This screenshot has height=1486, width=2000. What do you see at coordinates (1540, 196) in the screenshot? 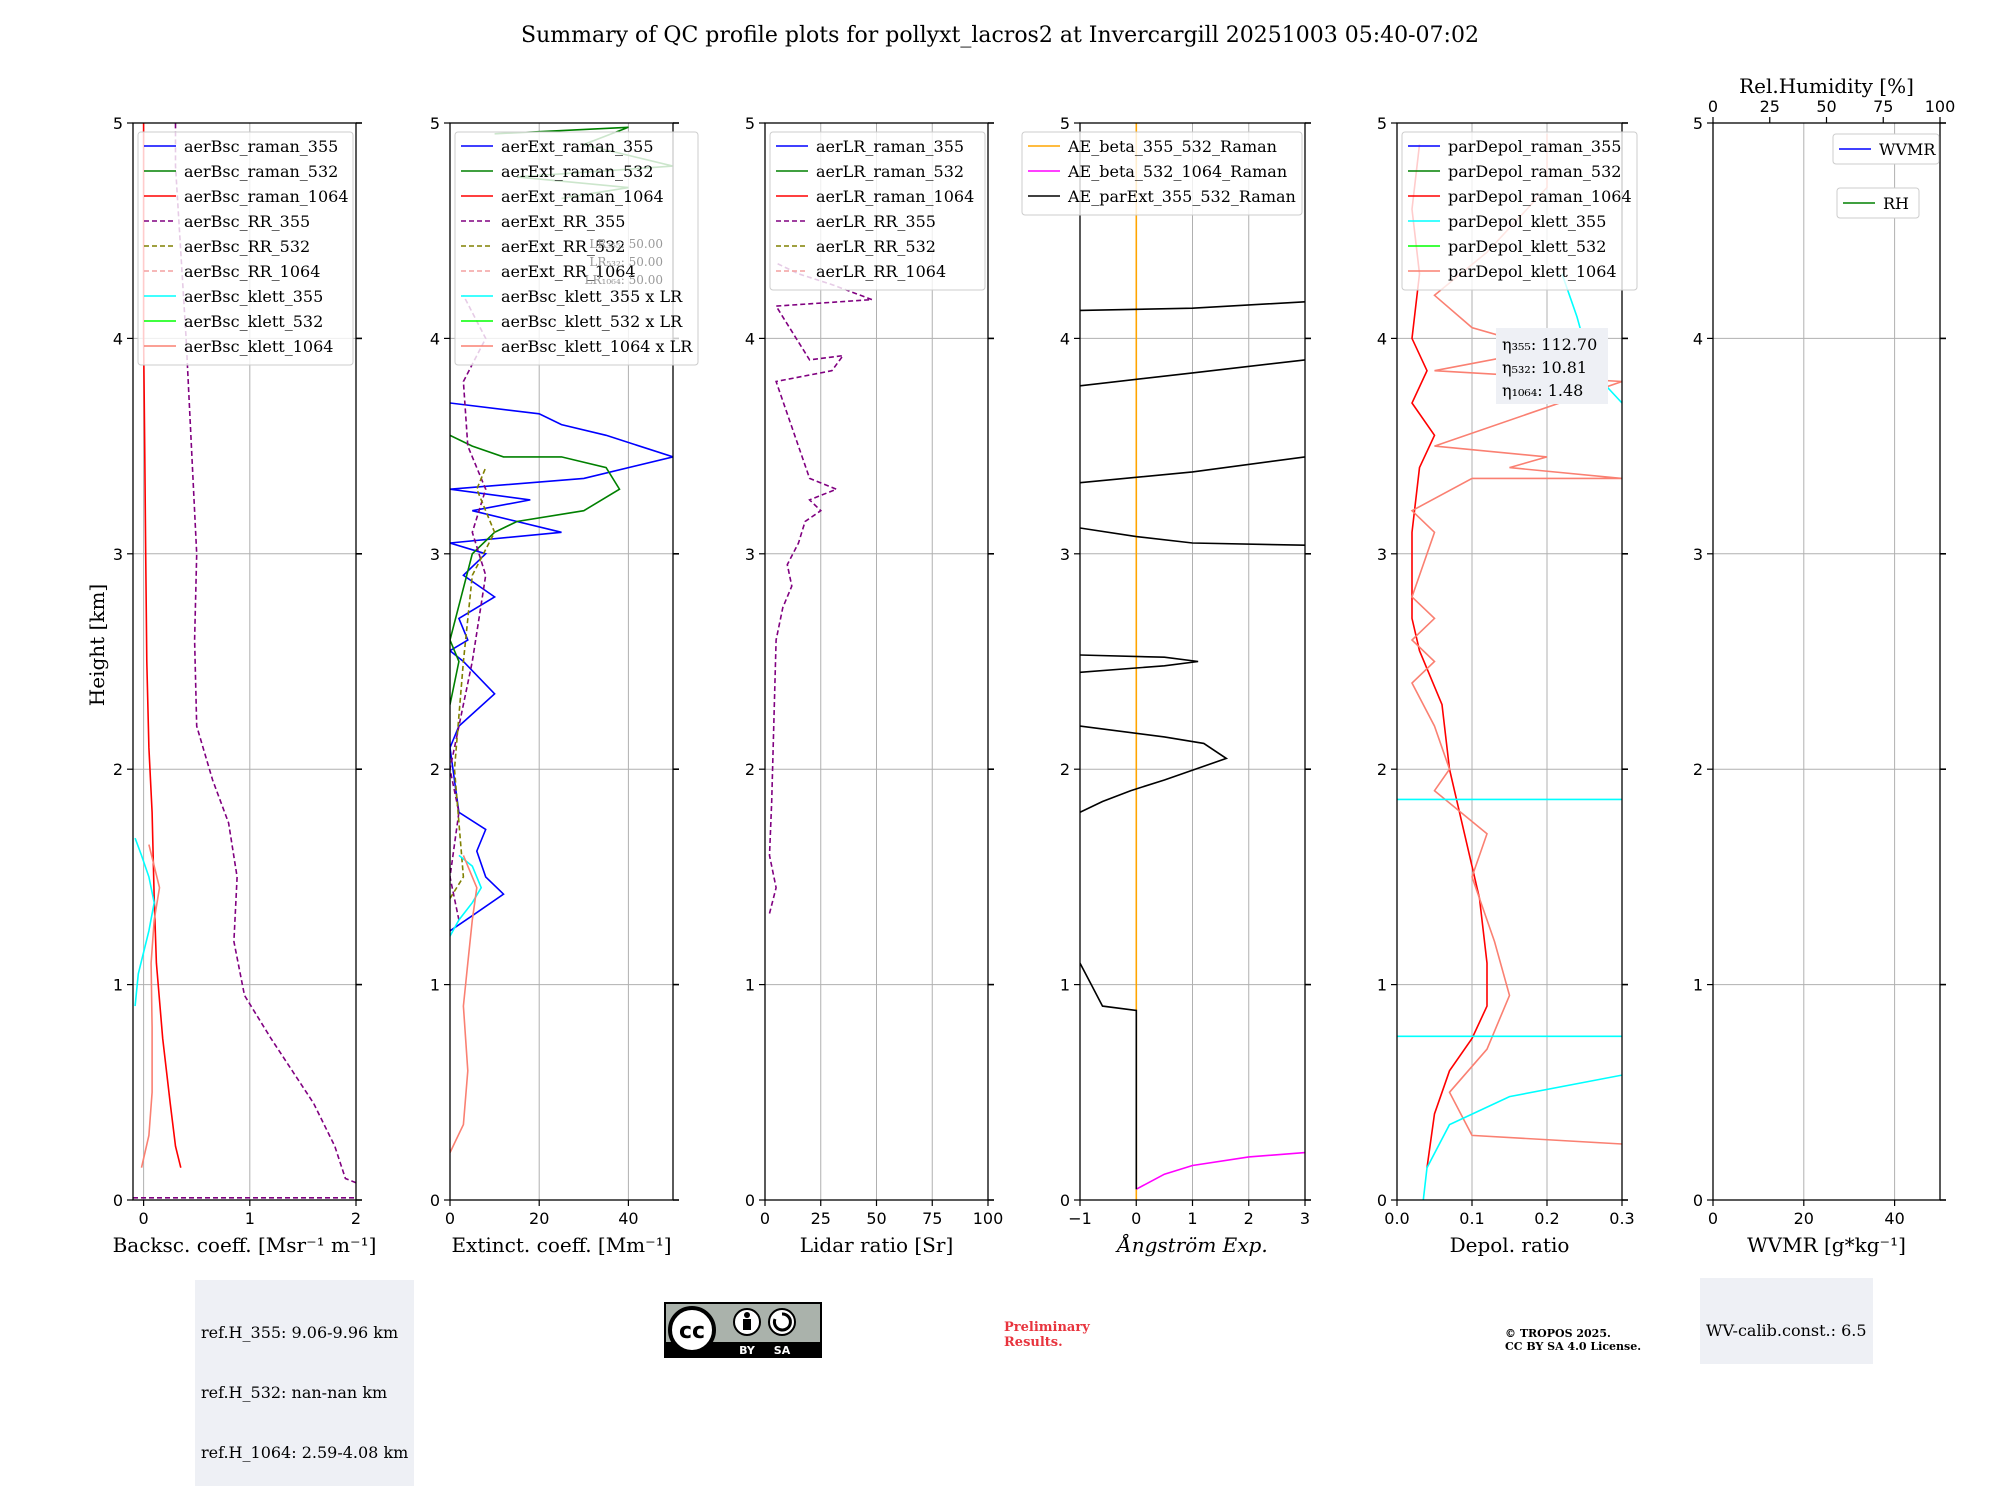
I see `legend-label: parDepol_raman_1064` at bounding box center [1540, 196].